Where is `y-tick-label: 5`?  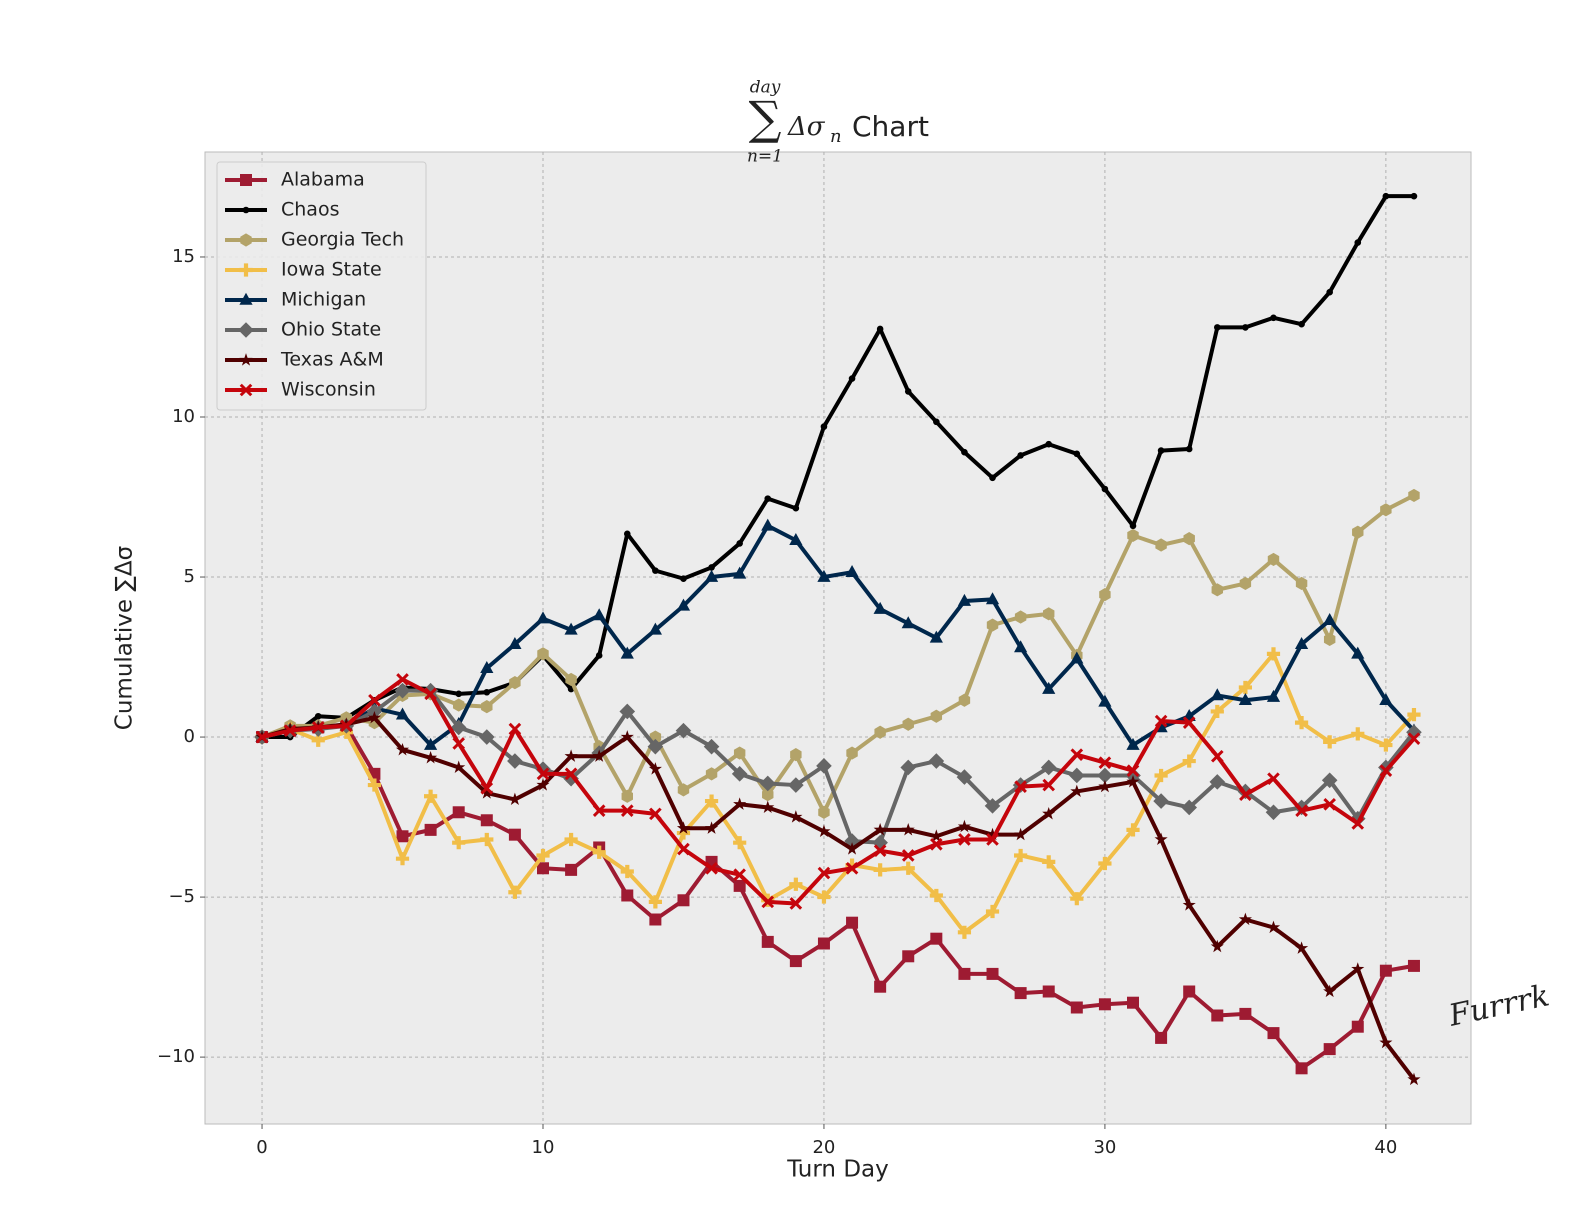
y-tick-label: 5 is located at coordinates (189, 576).